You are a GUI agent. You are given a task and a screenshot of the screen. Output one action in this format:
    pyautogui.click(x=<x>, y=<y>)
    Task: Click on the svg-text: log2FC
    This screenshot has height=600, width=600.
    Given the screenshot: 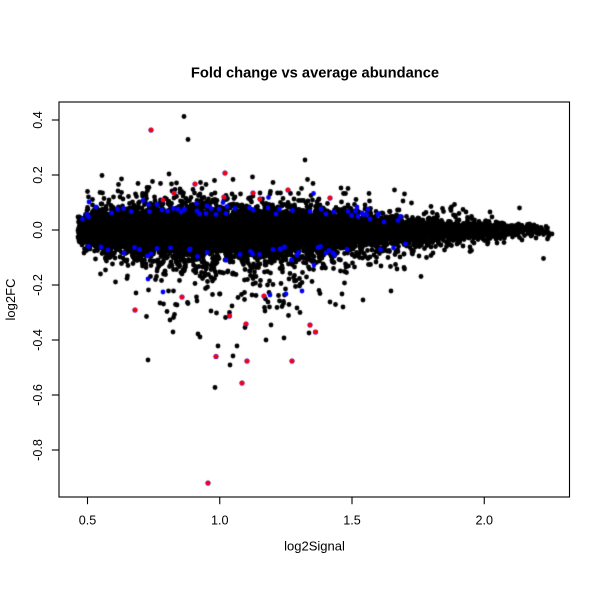 What is the action you would take?
    pyautogui.click(x=10, y=300)
    